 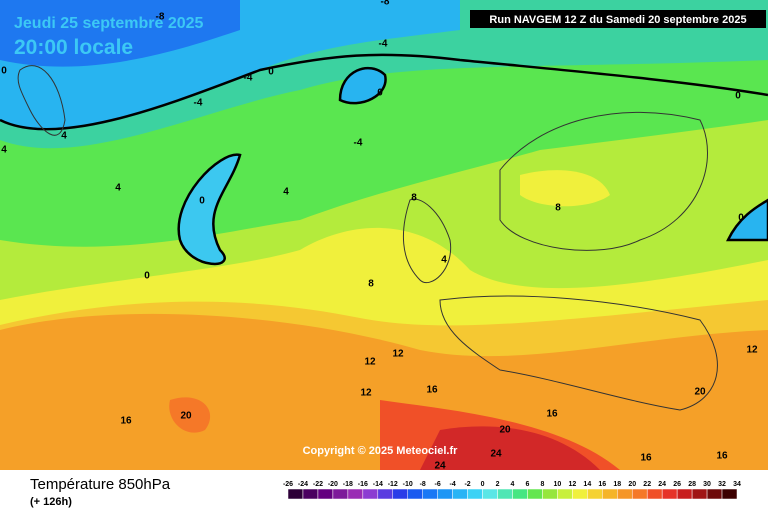 I want to click on map-title: Jeudi 25 septembre 2025, so click(x=109, y=23).